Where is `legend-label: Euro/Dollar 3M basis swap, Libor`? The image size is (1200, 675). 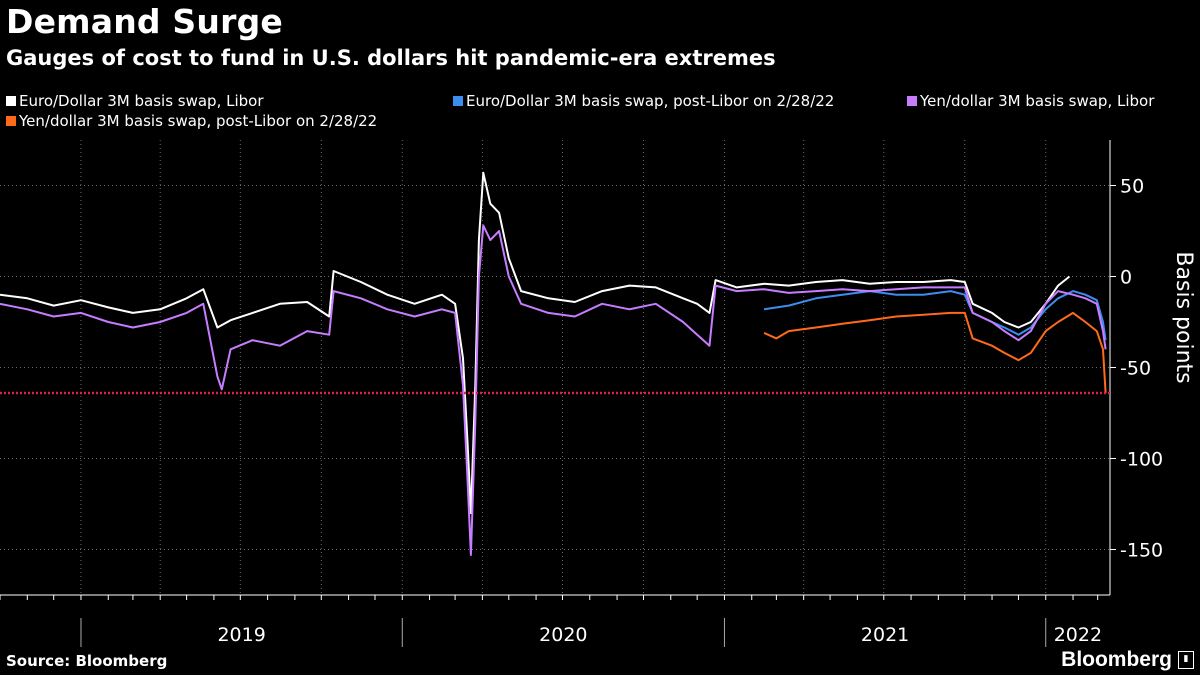 legend-label: Euro/Dollar 3M basis swap, Libor is located at coordinates (141, 101).